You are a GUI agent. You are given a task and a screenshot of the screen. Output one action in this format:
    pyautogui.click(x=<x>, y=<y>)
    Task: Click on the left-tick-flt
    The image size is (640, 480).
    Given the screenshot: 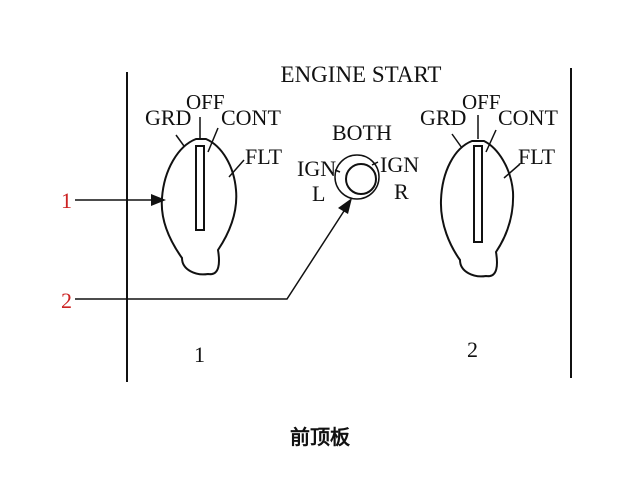 What is the action you would take?
    pyautogui.click(x=236, y=168)
    